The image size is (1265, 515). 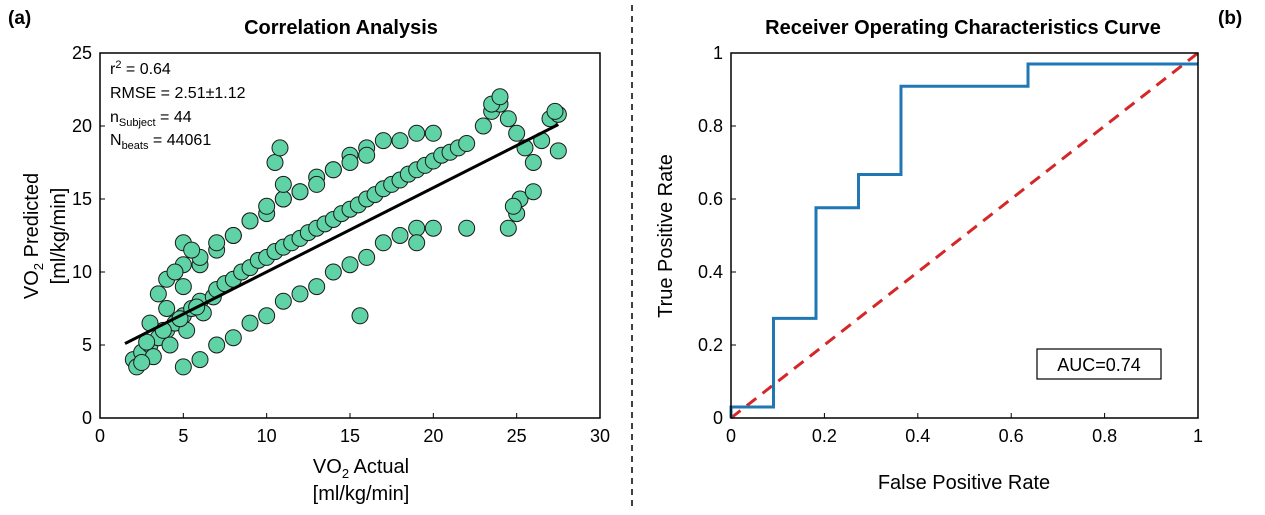 I want to click on svg-text: VO2 Actual, so click(x=361, y=468).